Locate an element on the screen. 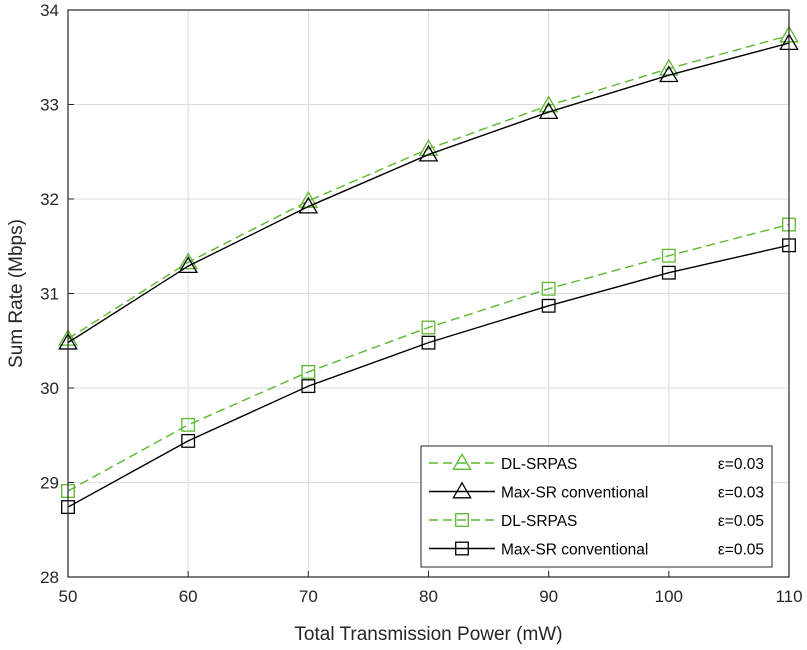  x-tick-label: 90 is located at coordinates (548, 596).